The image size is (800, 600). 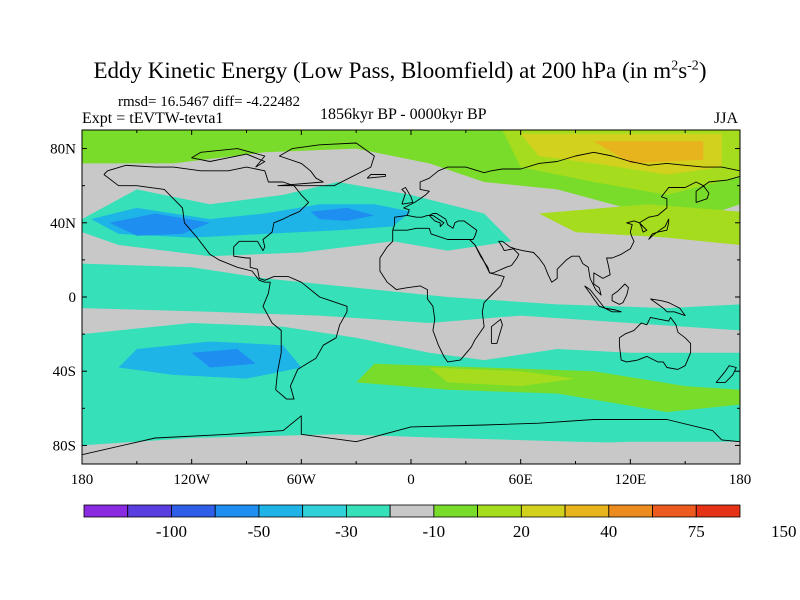 I want to click on colorbar-label: -50, so click(x=259, y=531).